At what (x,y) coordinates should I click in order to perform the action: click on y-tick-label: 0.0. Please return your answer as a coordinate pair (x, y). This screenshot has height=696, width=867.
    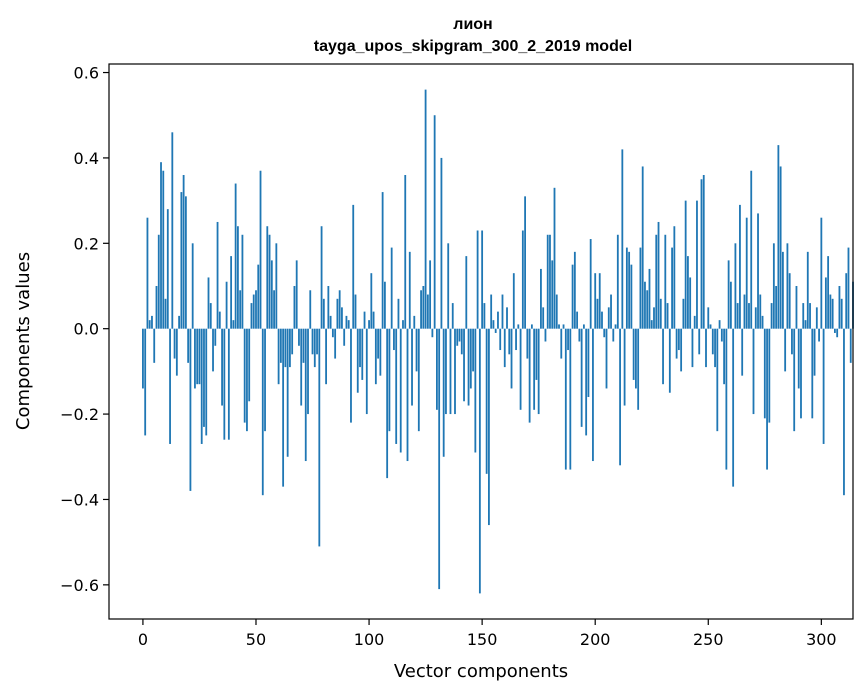
    Looking at the image, I should click on (86, 329).